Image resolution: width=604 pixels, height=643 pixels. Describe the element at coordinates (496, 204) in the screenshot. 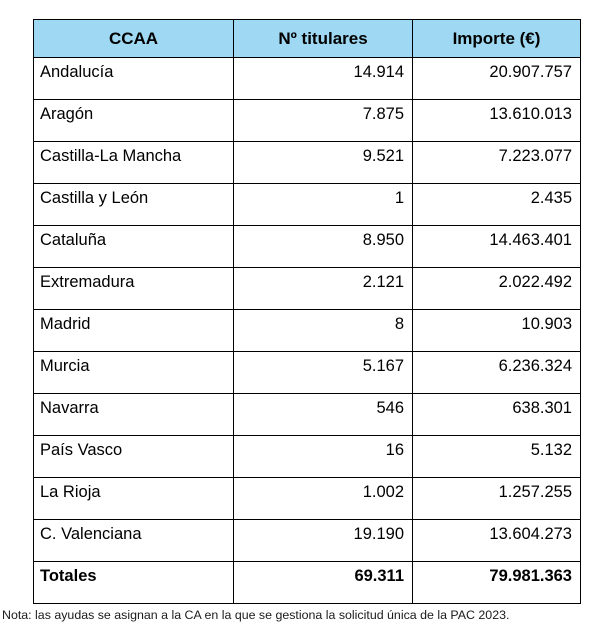

I see `cell-importe: 2.435` at that location.